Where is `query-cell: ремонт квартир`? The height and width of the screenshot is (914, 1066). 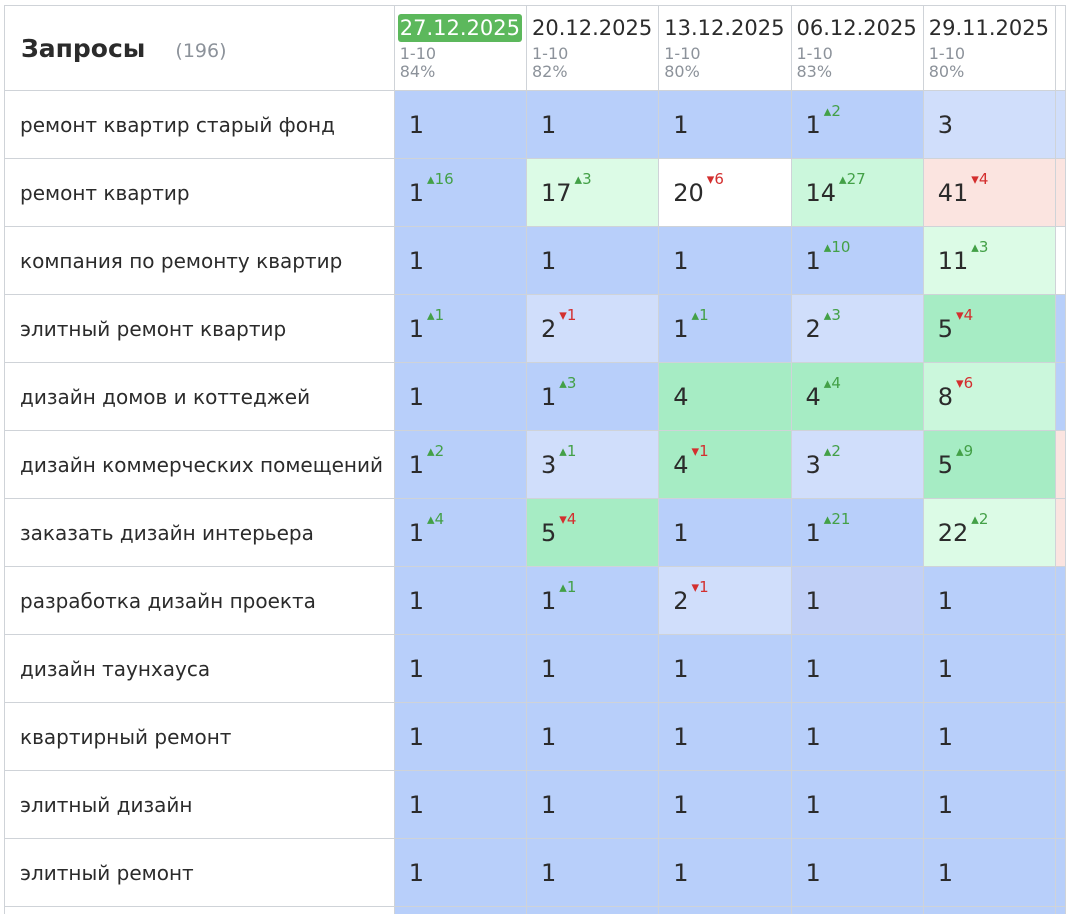 query-cell: ремонт квартир is located at coordinates (199, 192).